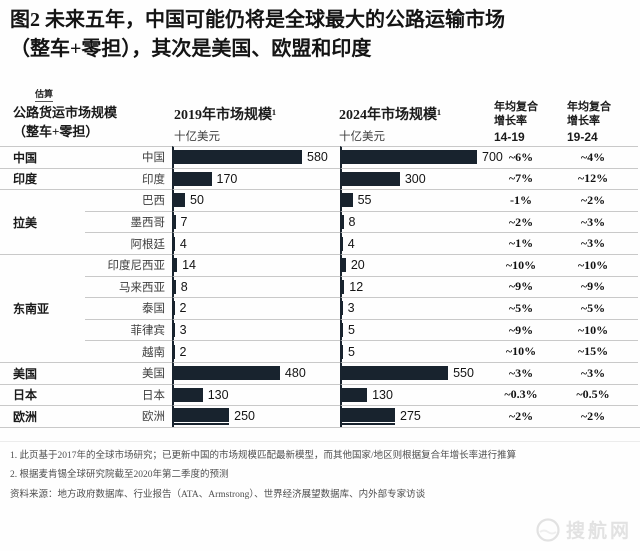 This screenshot has height=551, width=640. Describe the element at coordinates (351, 330) in the screenshot. I see `value-2024: 5` at that location.